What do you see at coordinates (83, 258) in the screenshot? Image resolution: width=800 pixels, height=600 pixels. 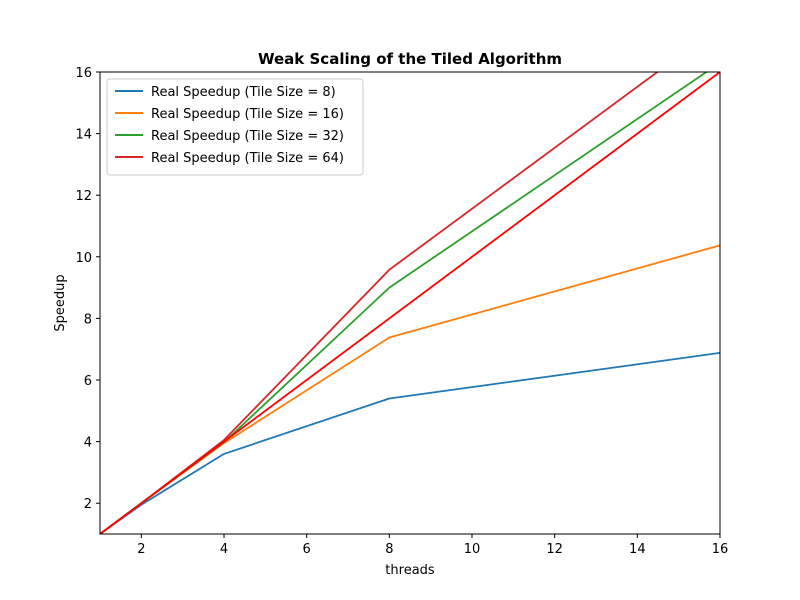 I see `y-tick-label: 10` at bounding box center [83, 258].